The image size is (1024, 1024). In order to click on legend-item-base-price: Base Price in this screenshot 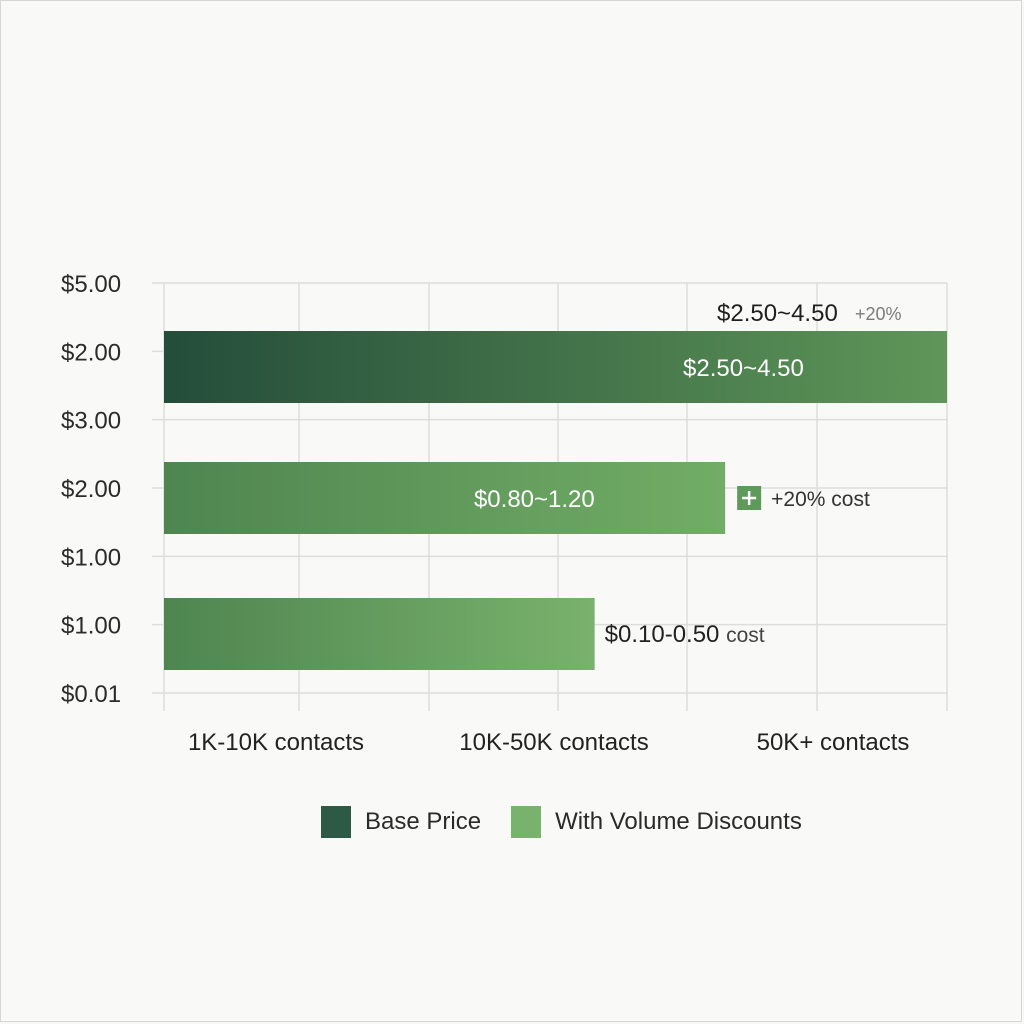, I will do `click(401, 822)`.